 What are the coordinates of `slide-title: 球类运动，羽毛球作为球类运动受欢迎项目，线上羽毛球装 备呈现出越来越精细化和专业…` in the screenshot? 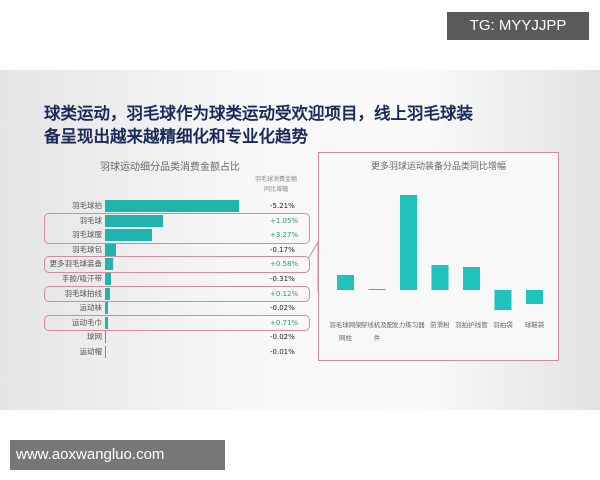 It's located at (274, 125).